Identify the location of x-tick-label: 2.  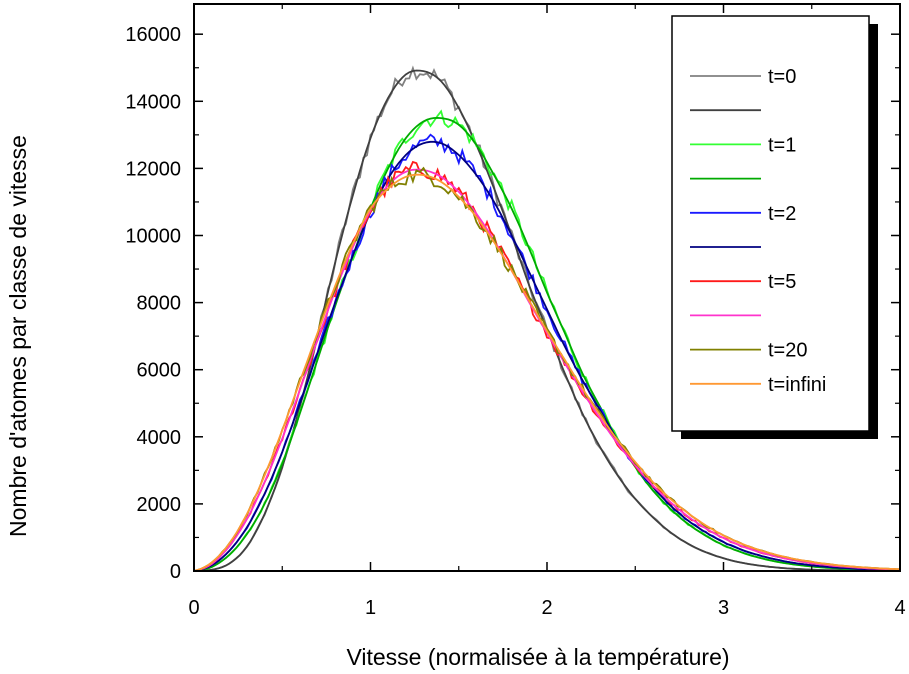
(546, 608).